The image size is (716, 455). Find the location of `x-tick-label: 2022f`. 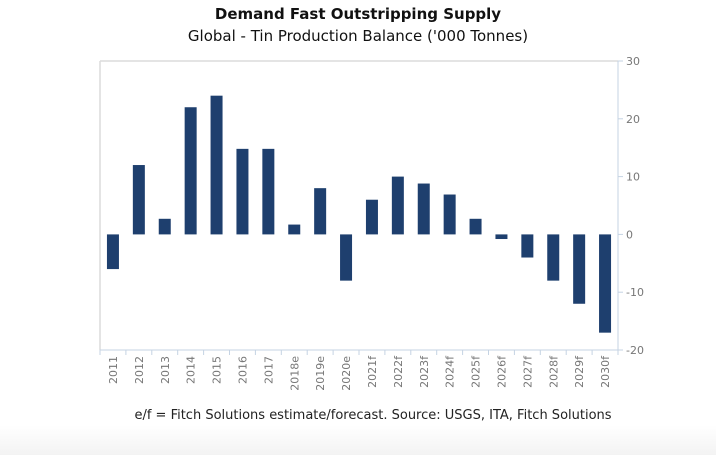

x-tick-label: 2022f is located at coordinates (398, 371).